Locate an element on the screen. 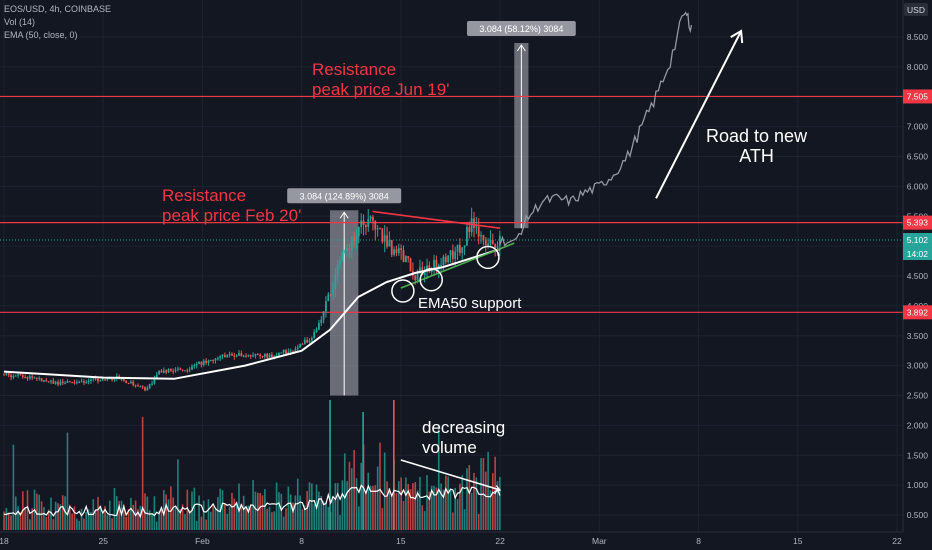 This screenshot has height=550, width=932. symbol-info: EOS/USD, 4h, COINBASE is located at coordinates (58, 9).